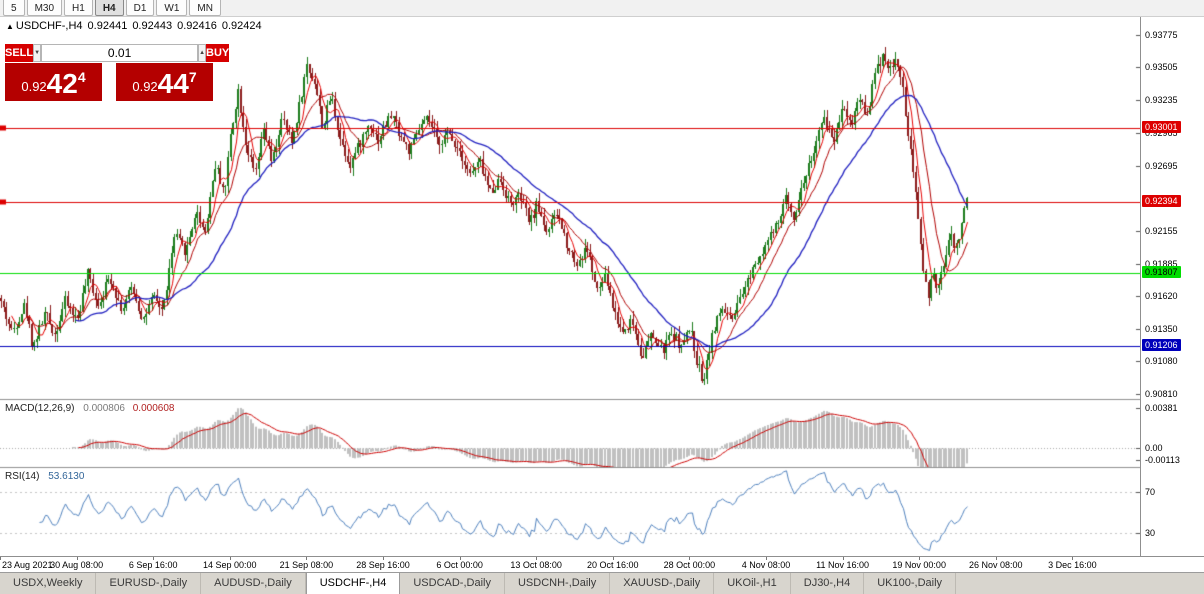 Image resolution: width=1204 pixels, height=594 pixels. Describe the element at coordinates (1161, 328) in the screenshot. I see `price-axis-tick: 0.91350` at that location.